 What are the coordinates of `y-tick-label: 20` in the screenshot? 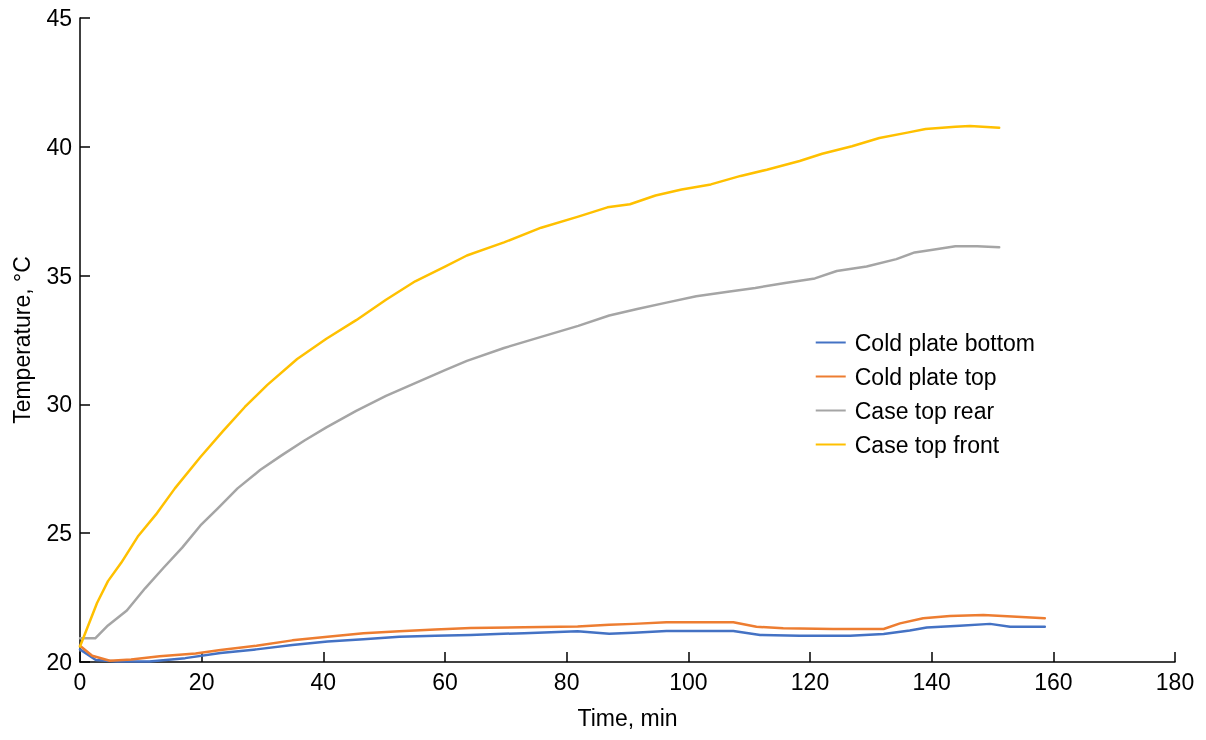 It's located at (59, 662).